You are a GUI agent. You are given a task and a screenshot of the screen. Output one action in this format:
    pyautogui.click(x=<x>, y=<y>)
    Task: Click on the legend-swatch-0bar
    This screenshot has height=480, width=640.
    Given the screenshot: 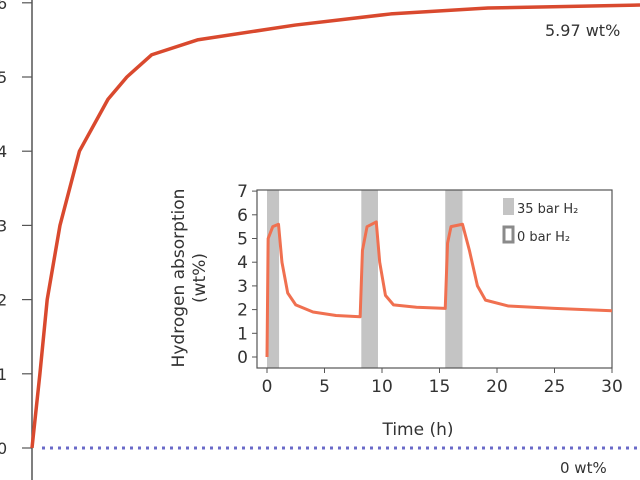 What is the action you would take?
    pyautogui.click(x=508, y=234)
    